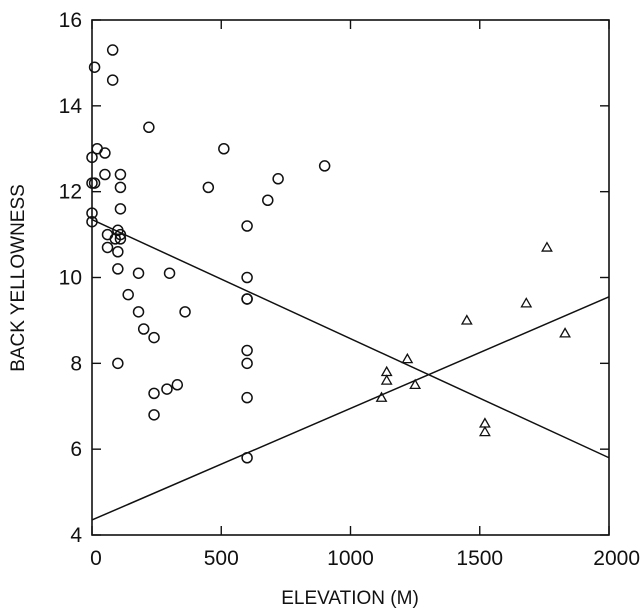 The image size is (641, 614). I want to click on y-axis-label: BACK YELLOWNESS, so click(18, 278).